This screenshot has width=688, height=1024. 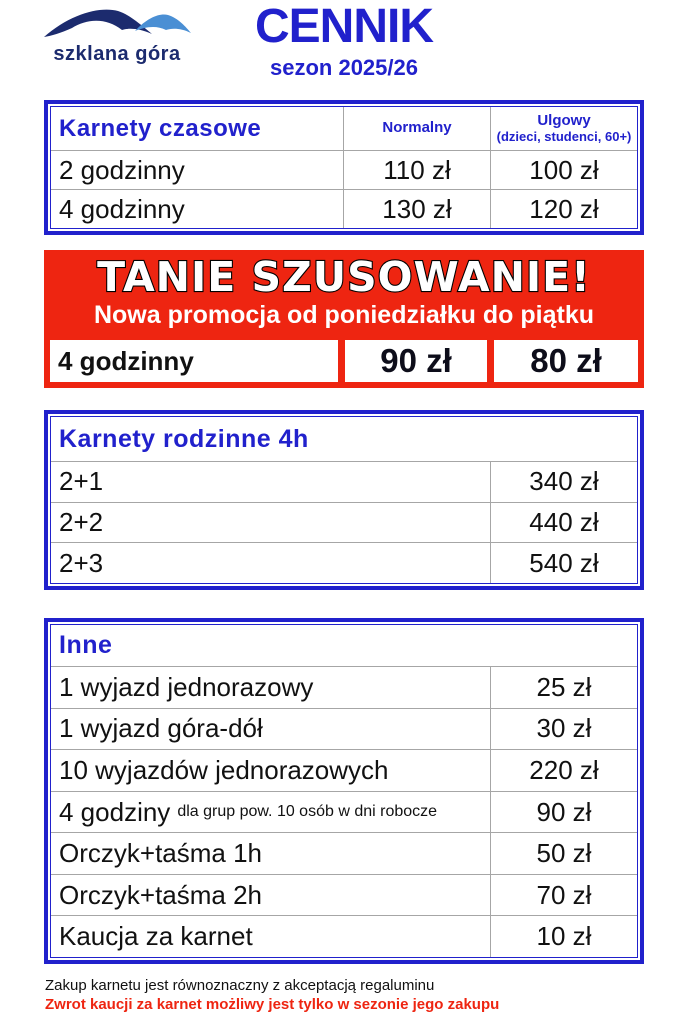 I want to click on ticket-name: 2+3, so click(x=81, y=562).